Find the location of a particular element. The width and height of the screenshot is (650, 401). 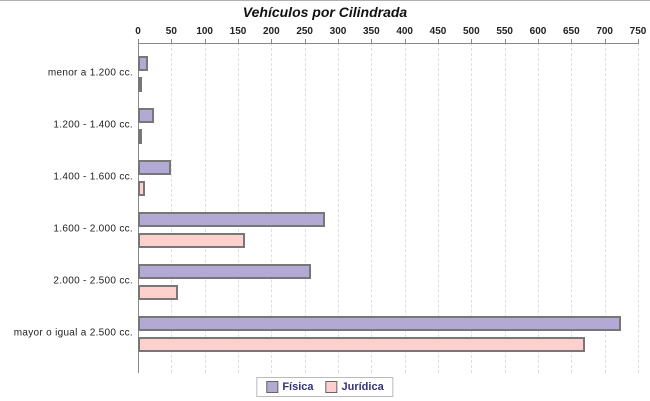

x-tick-label: 300 is located at coordinates (338, 31).